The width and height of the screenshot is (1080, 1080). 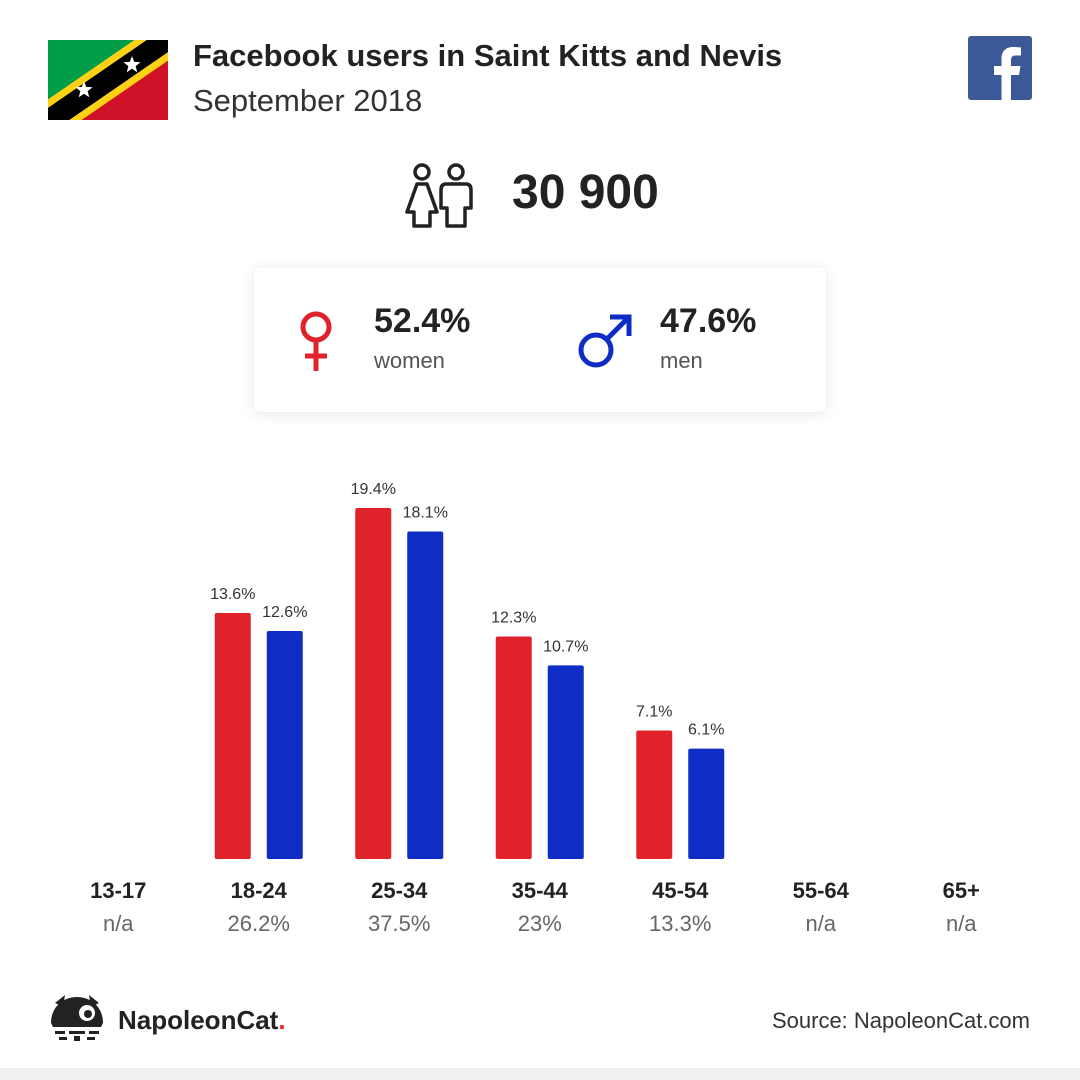 What do you see at coordinates (232, 594) in the screenshot?
I see `bar-value-label: 13.6%` at bounding box center [232, 594].